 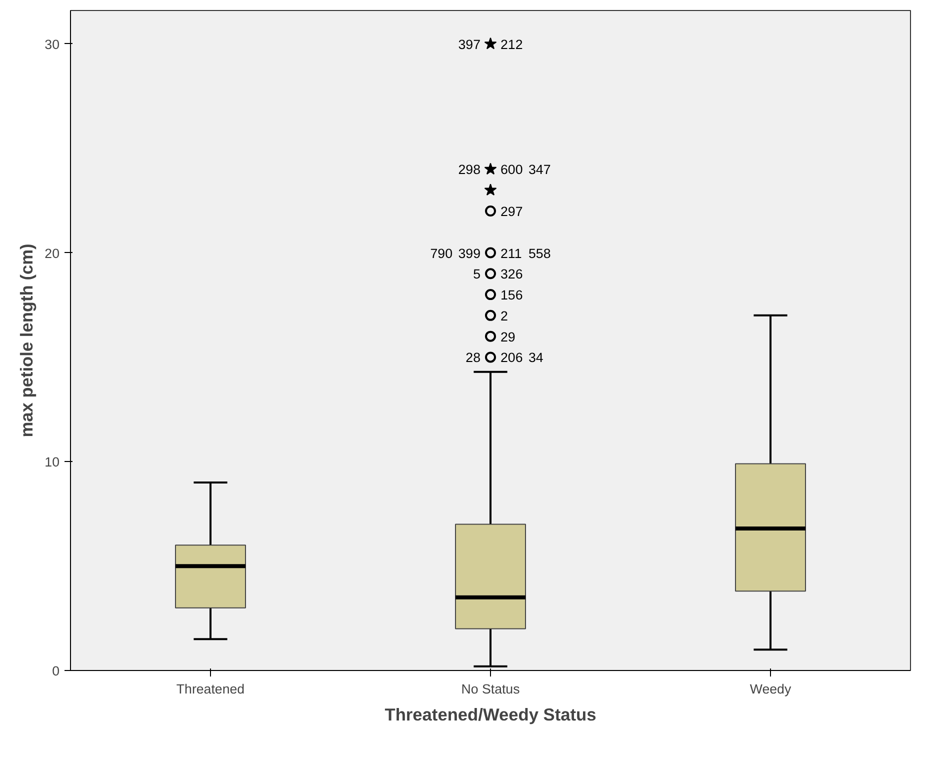 I want to click on y-tick-label: 10, so click(x=52, y=462).